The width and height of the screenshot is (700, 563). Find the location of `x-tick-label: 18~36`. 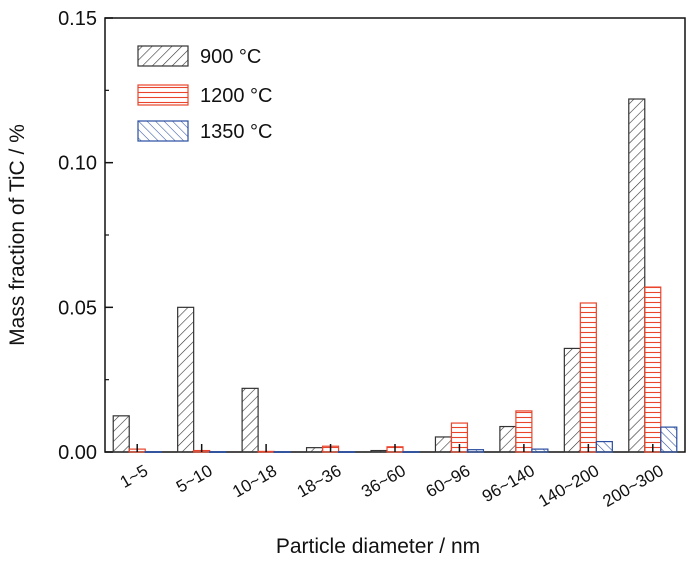

x-tick-label: 18~36 is located at coordinates (319, 481).